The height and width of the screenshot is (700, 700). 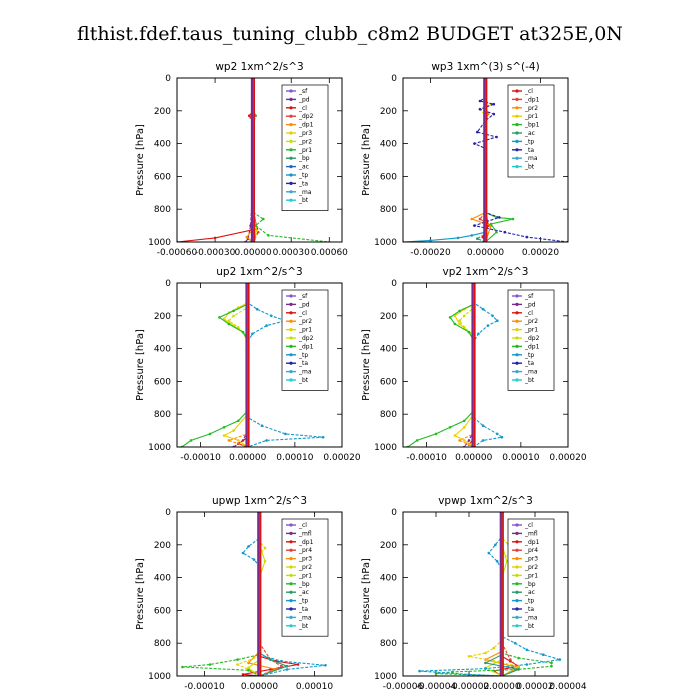 I want to click on legend-label-pr3: _pr3, so click(x=305, y=559).